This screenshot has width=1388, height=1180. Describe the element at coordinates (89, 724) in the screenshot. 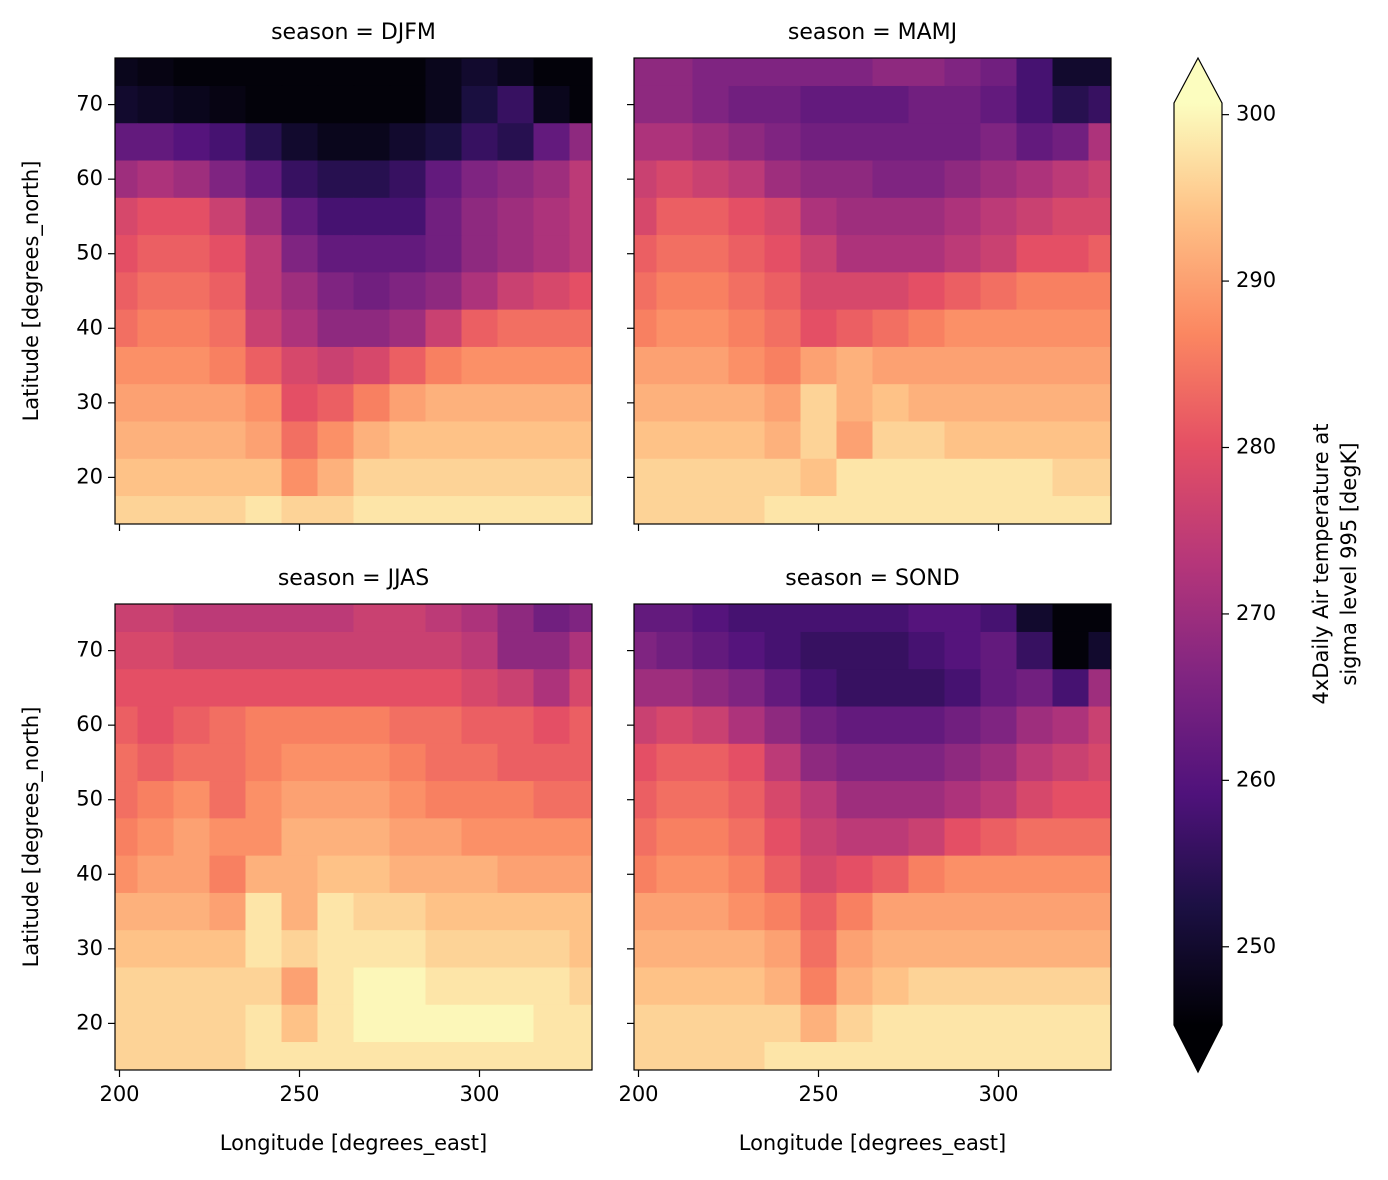

I see `y-tick-label: 60` at that location.